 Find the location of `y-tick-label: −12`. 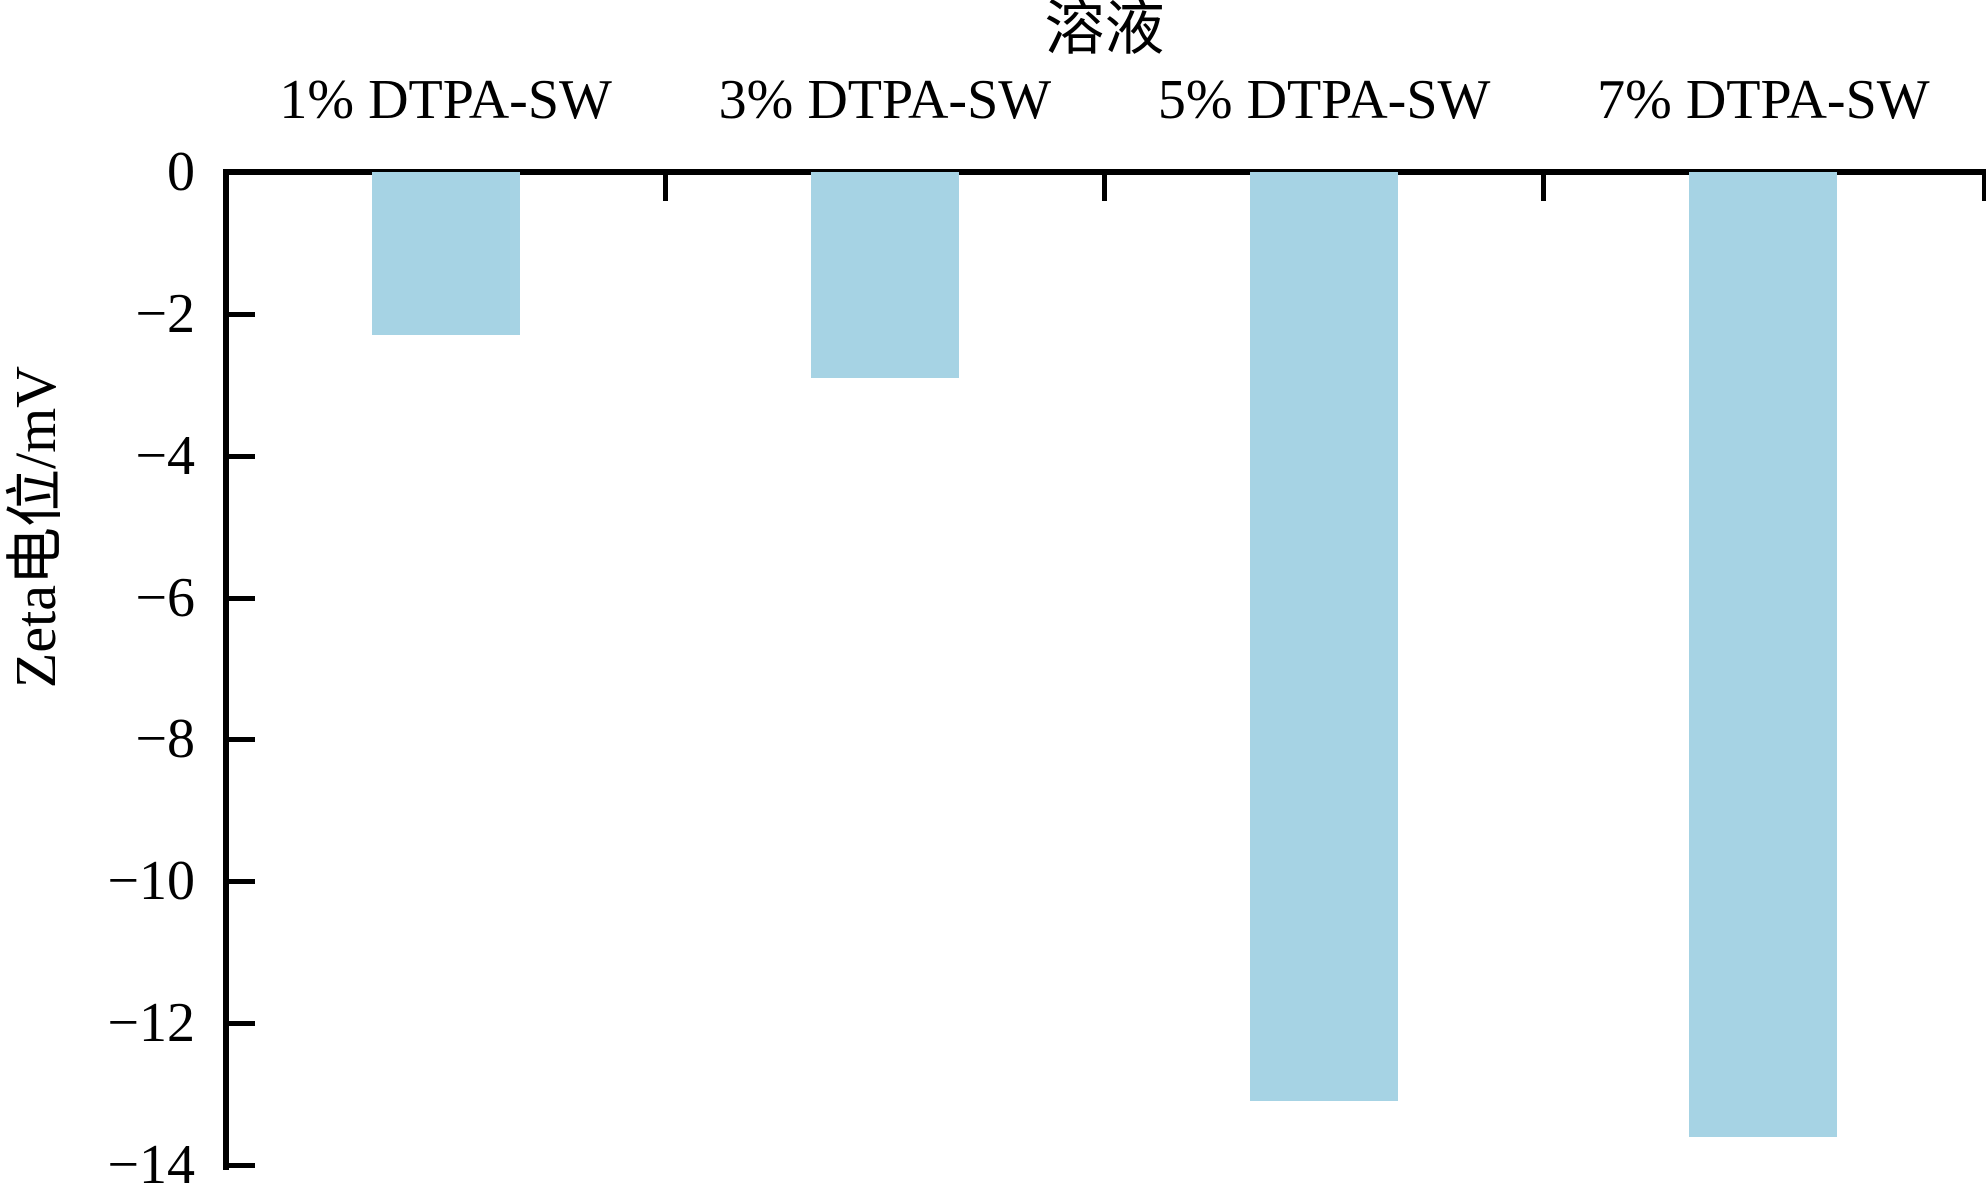

y-tick-label: −12 is located at coordinates (151, 1023).